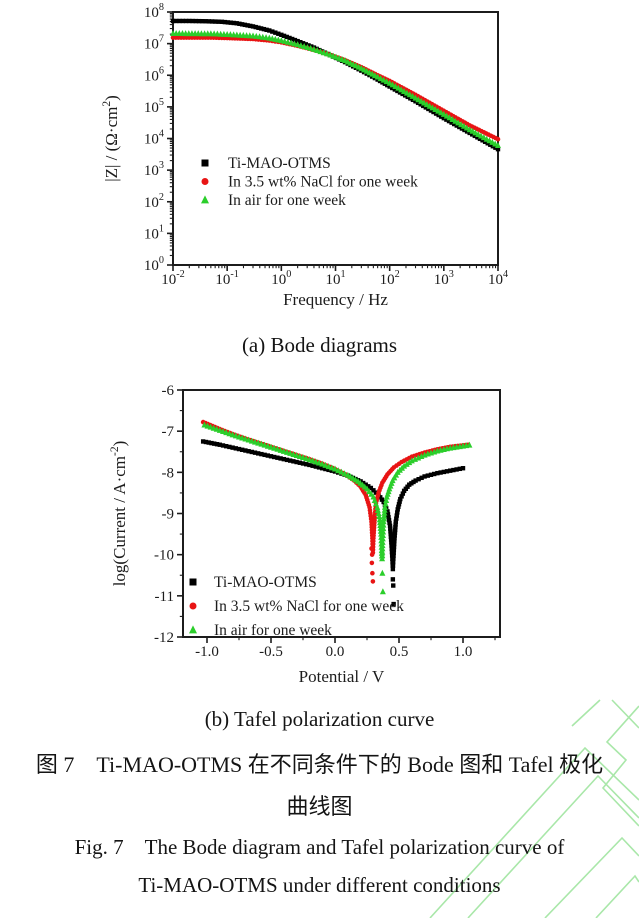 The width and height of the screenshot is (639, 918). What do you see at coordinates (173, 278) in the screenshot?
I see `svg-text: 10⁻²` at bounding box center [173, 278].